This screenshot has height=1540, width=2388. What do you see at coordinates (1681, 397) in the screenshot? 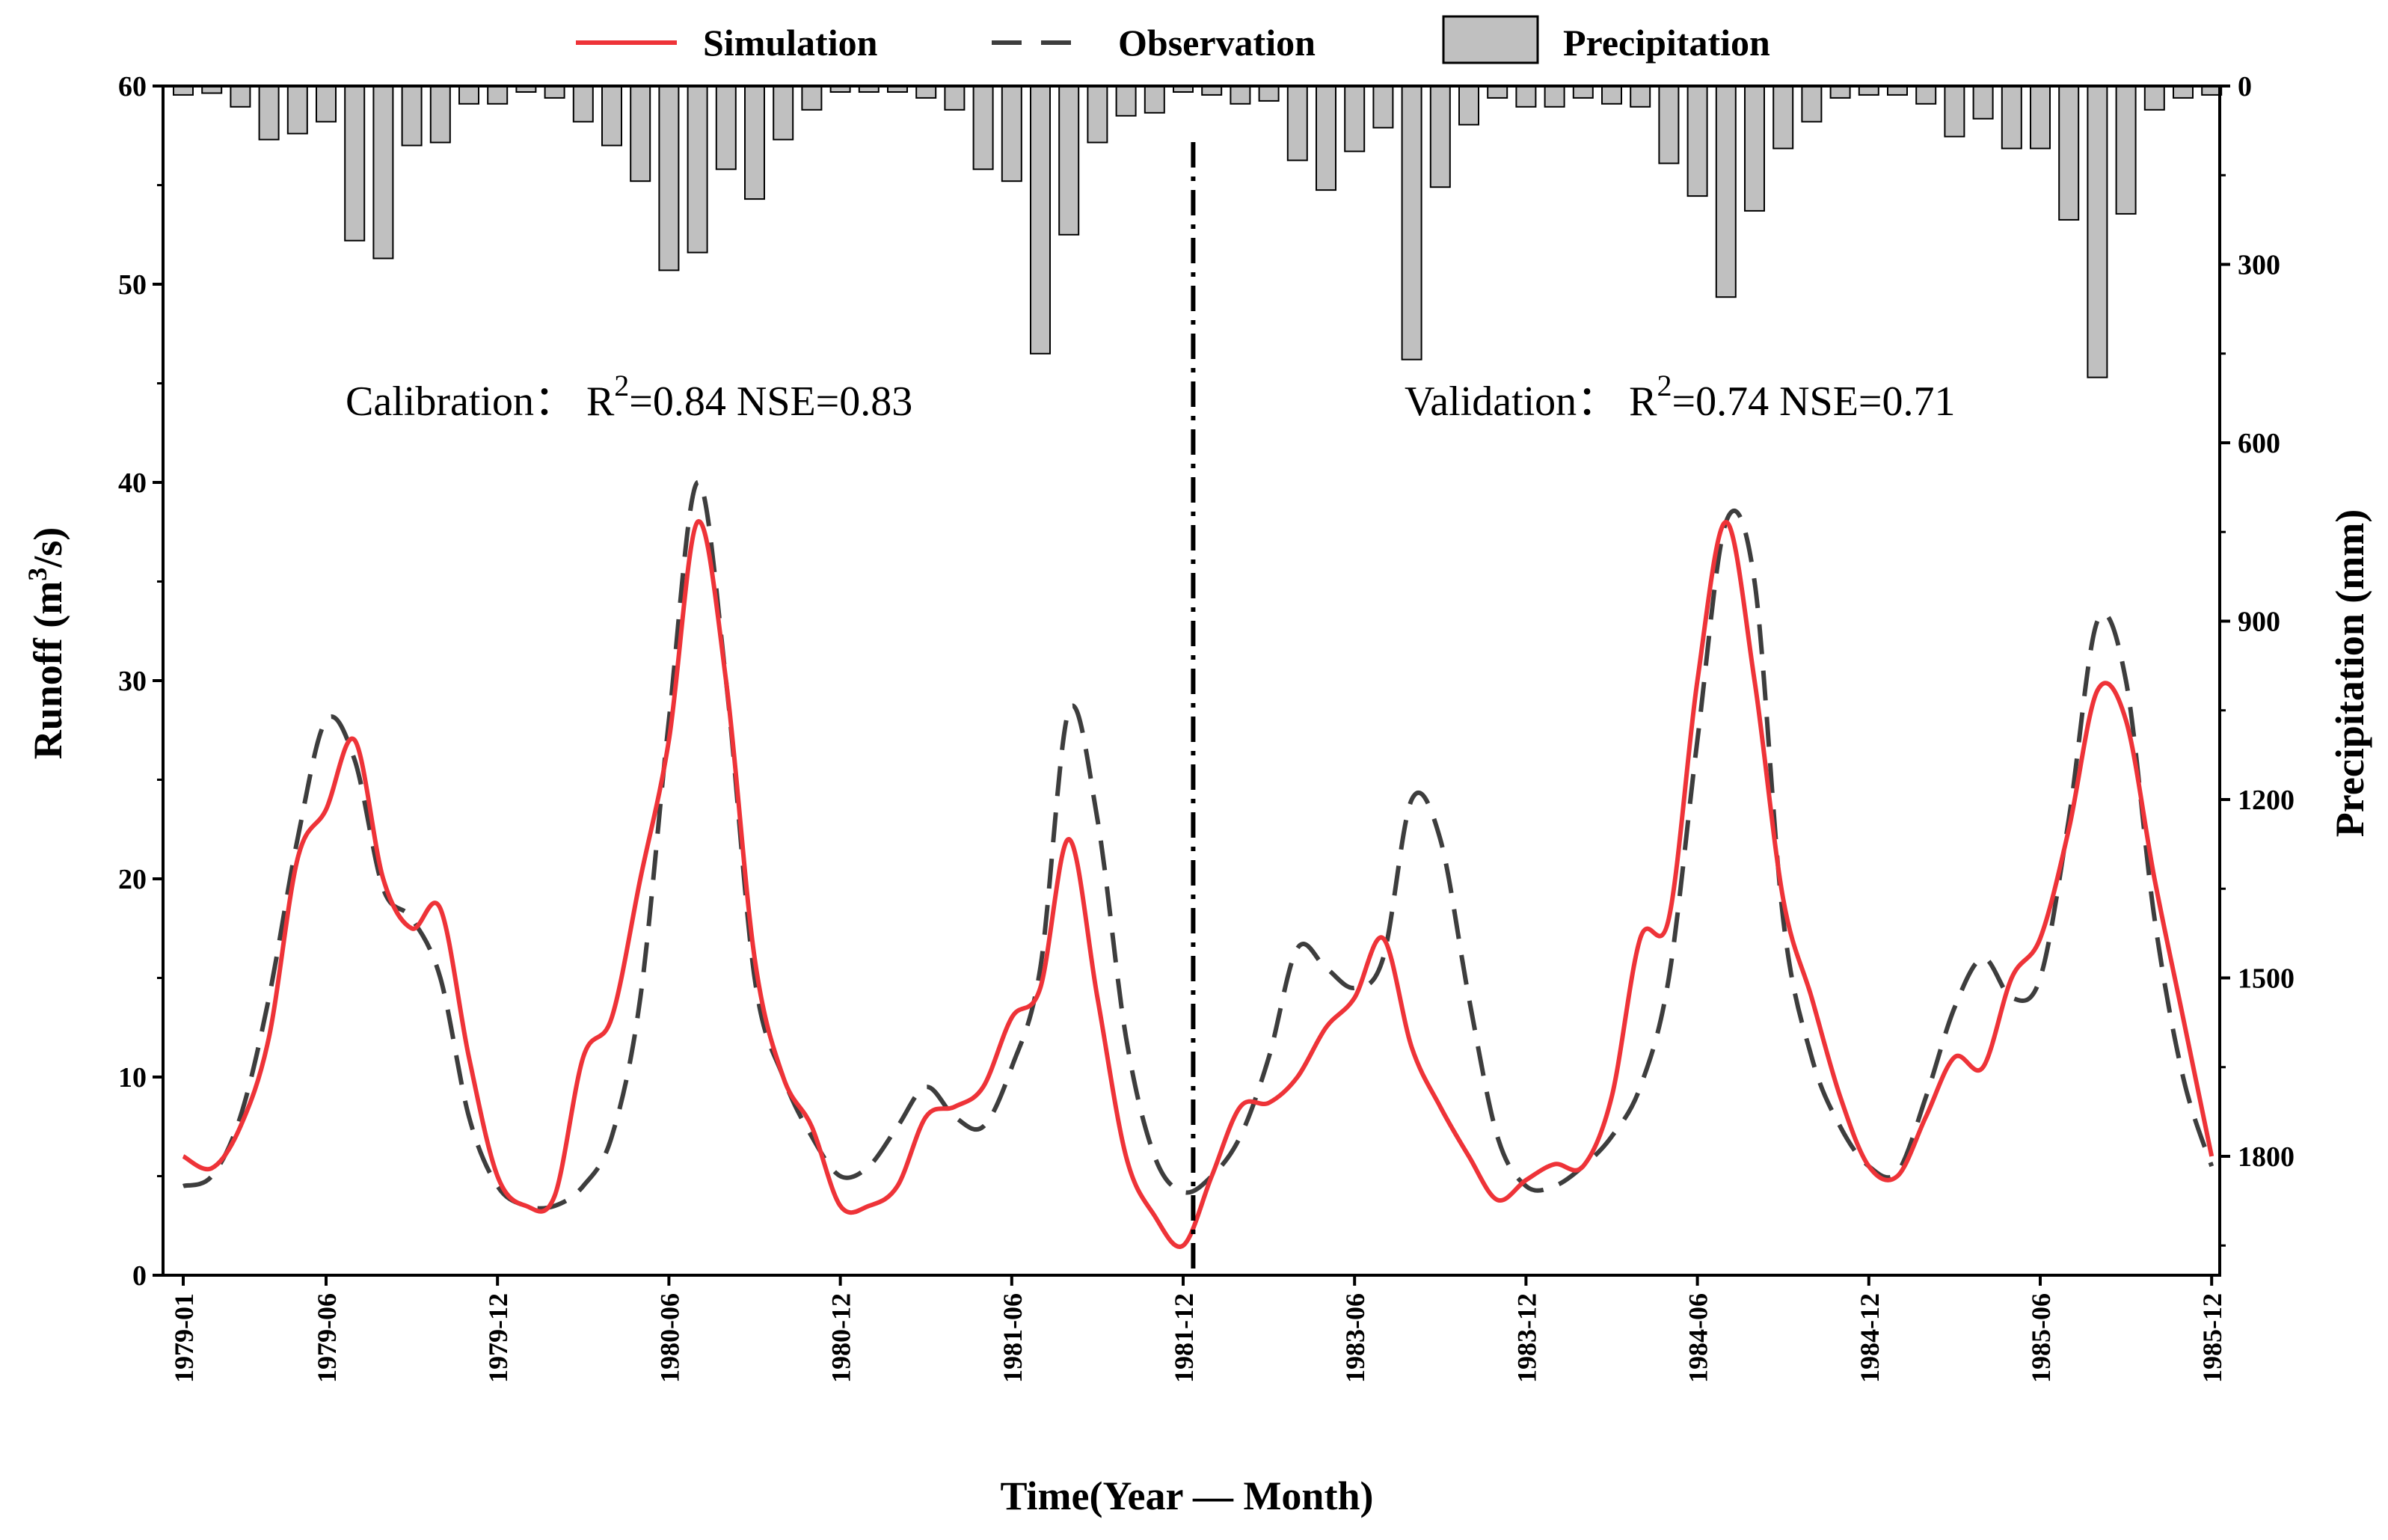
I see `validation-metrics-annotation: Validation： R2=0.74 NSE=0.71` at bounding box center [1681, 397].